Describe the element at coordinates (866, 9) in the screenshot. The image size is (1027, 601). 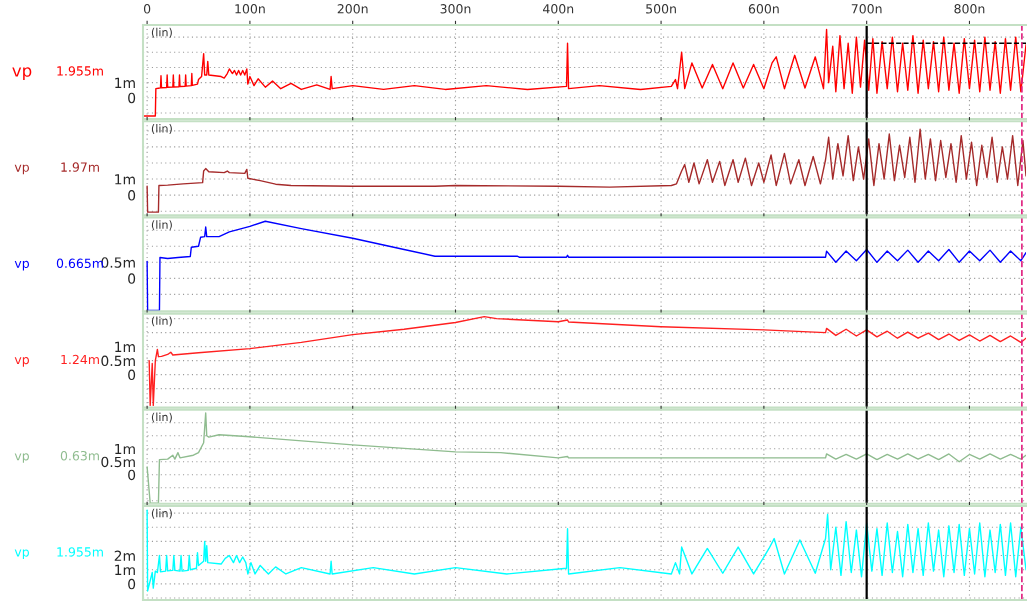
I see `x-tick-label: 700n` at that location.